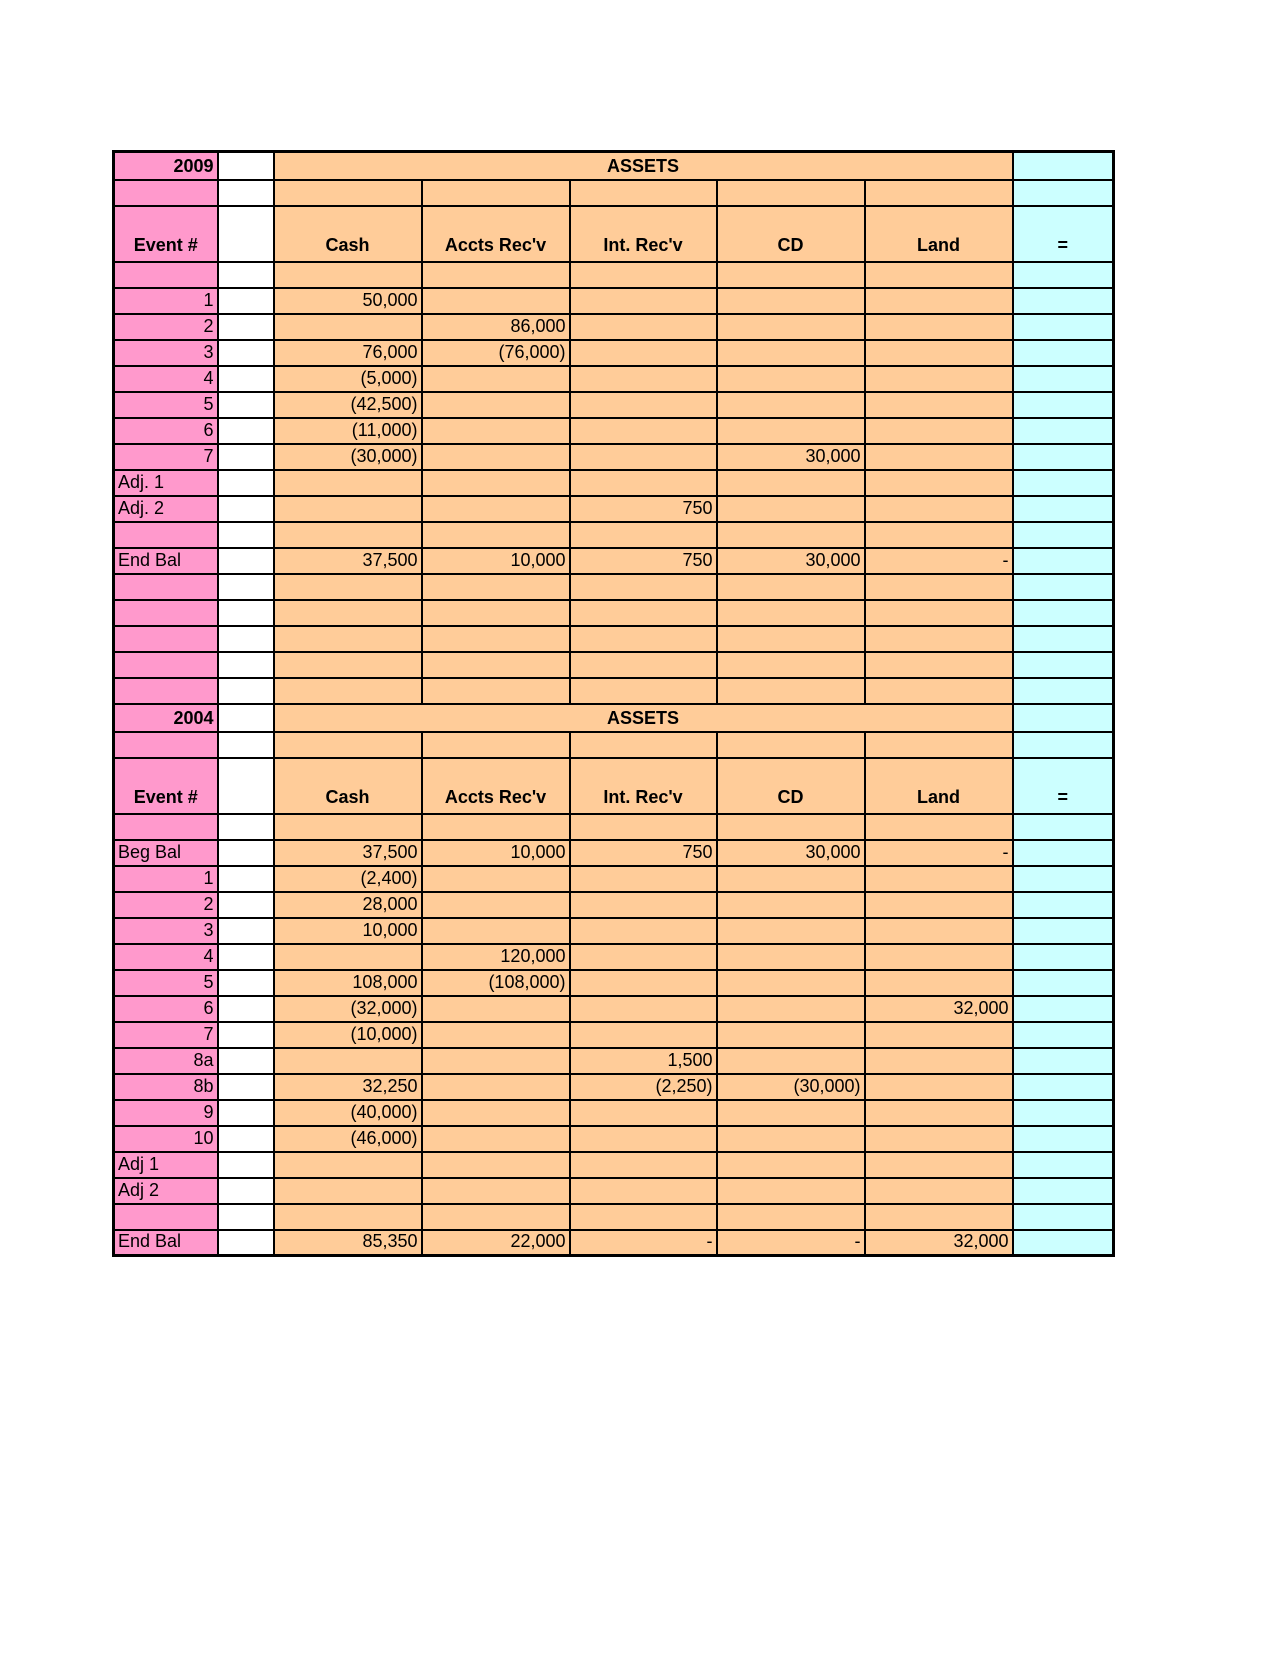  Describe the element at coordinates (643, 1242) in the screenshot. I see `cell-int-recv: -` at that location.